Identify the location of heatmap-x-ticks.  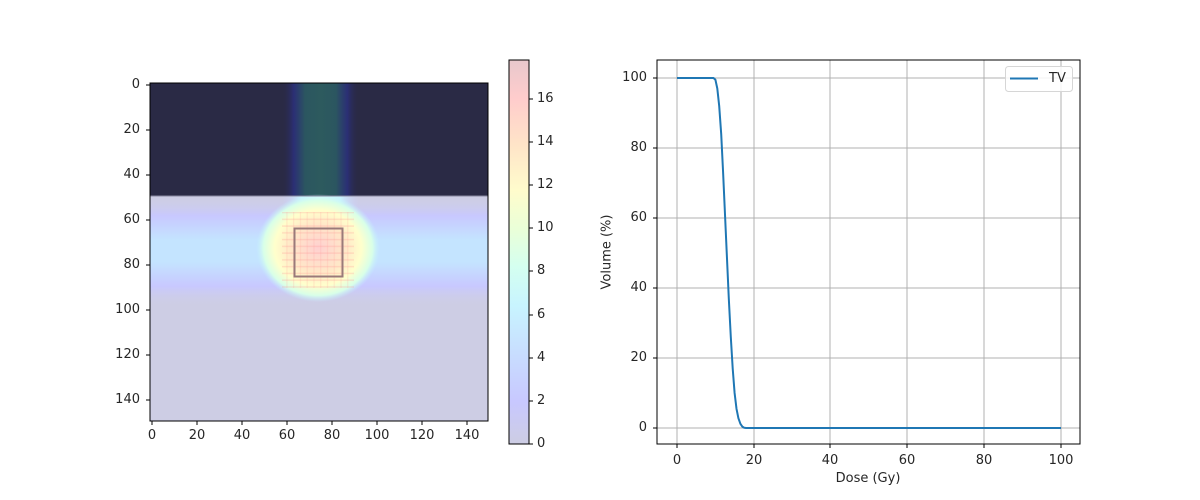
(309, 423).